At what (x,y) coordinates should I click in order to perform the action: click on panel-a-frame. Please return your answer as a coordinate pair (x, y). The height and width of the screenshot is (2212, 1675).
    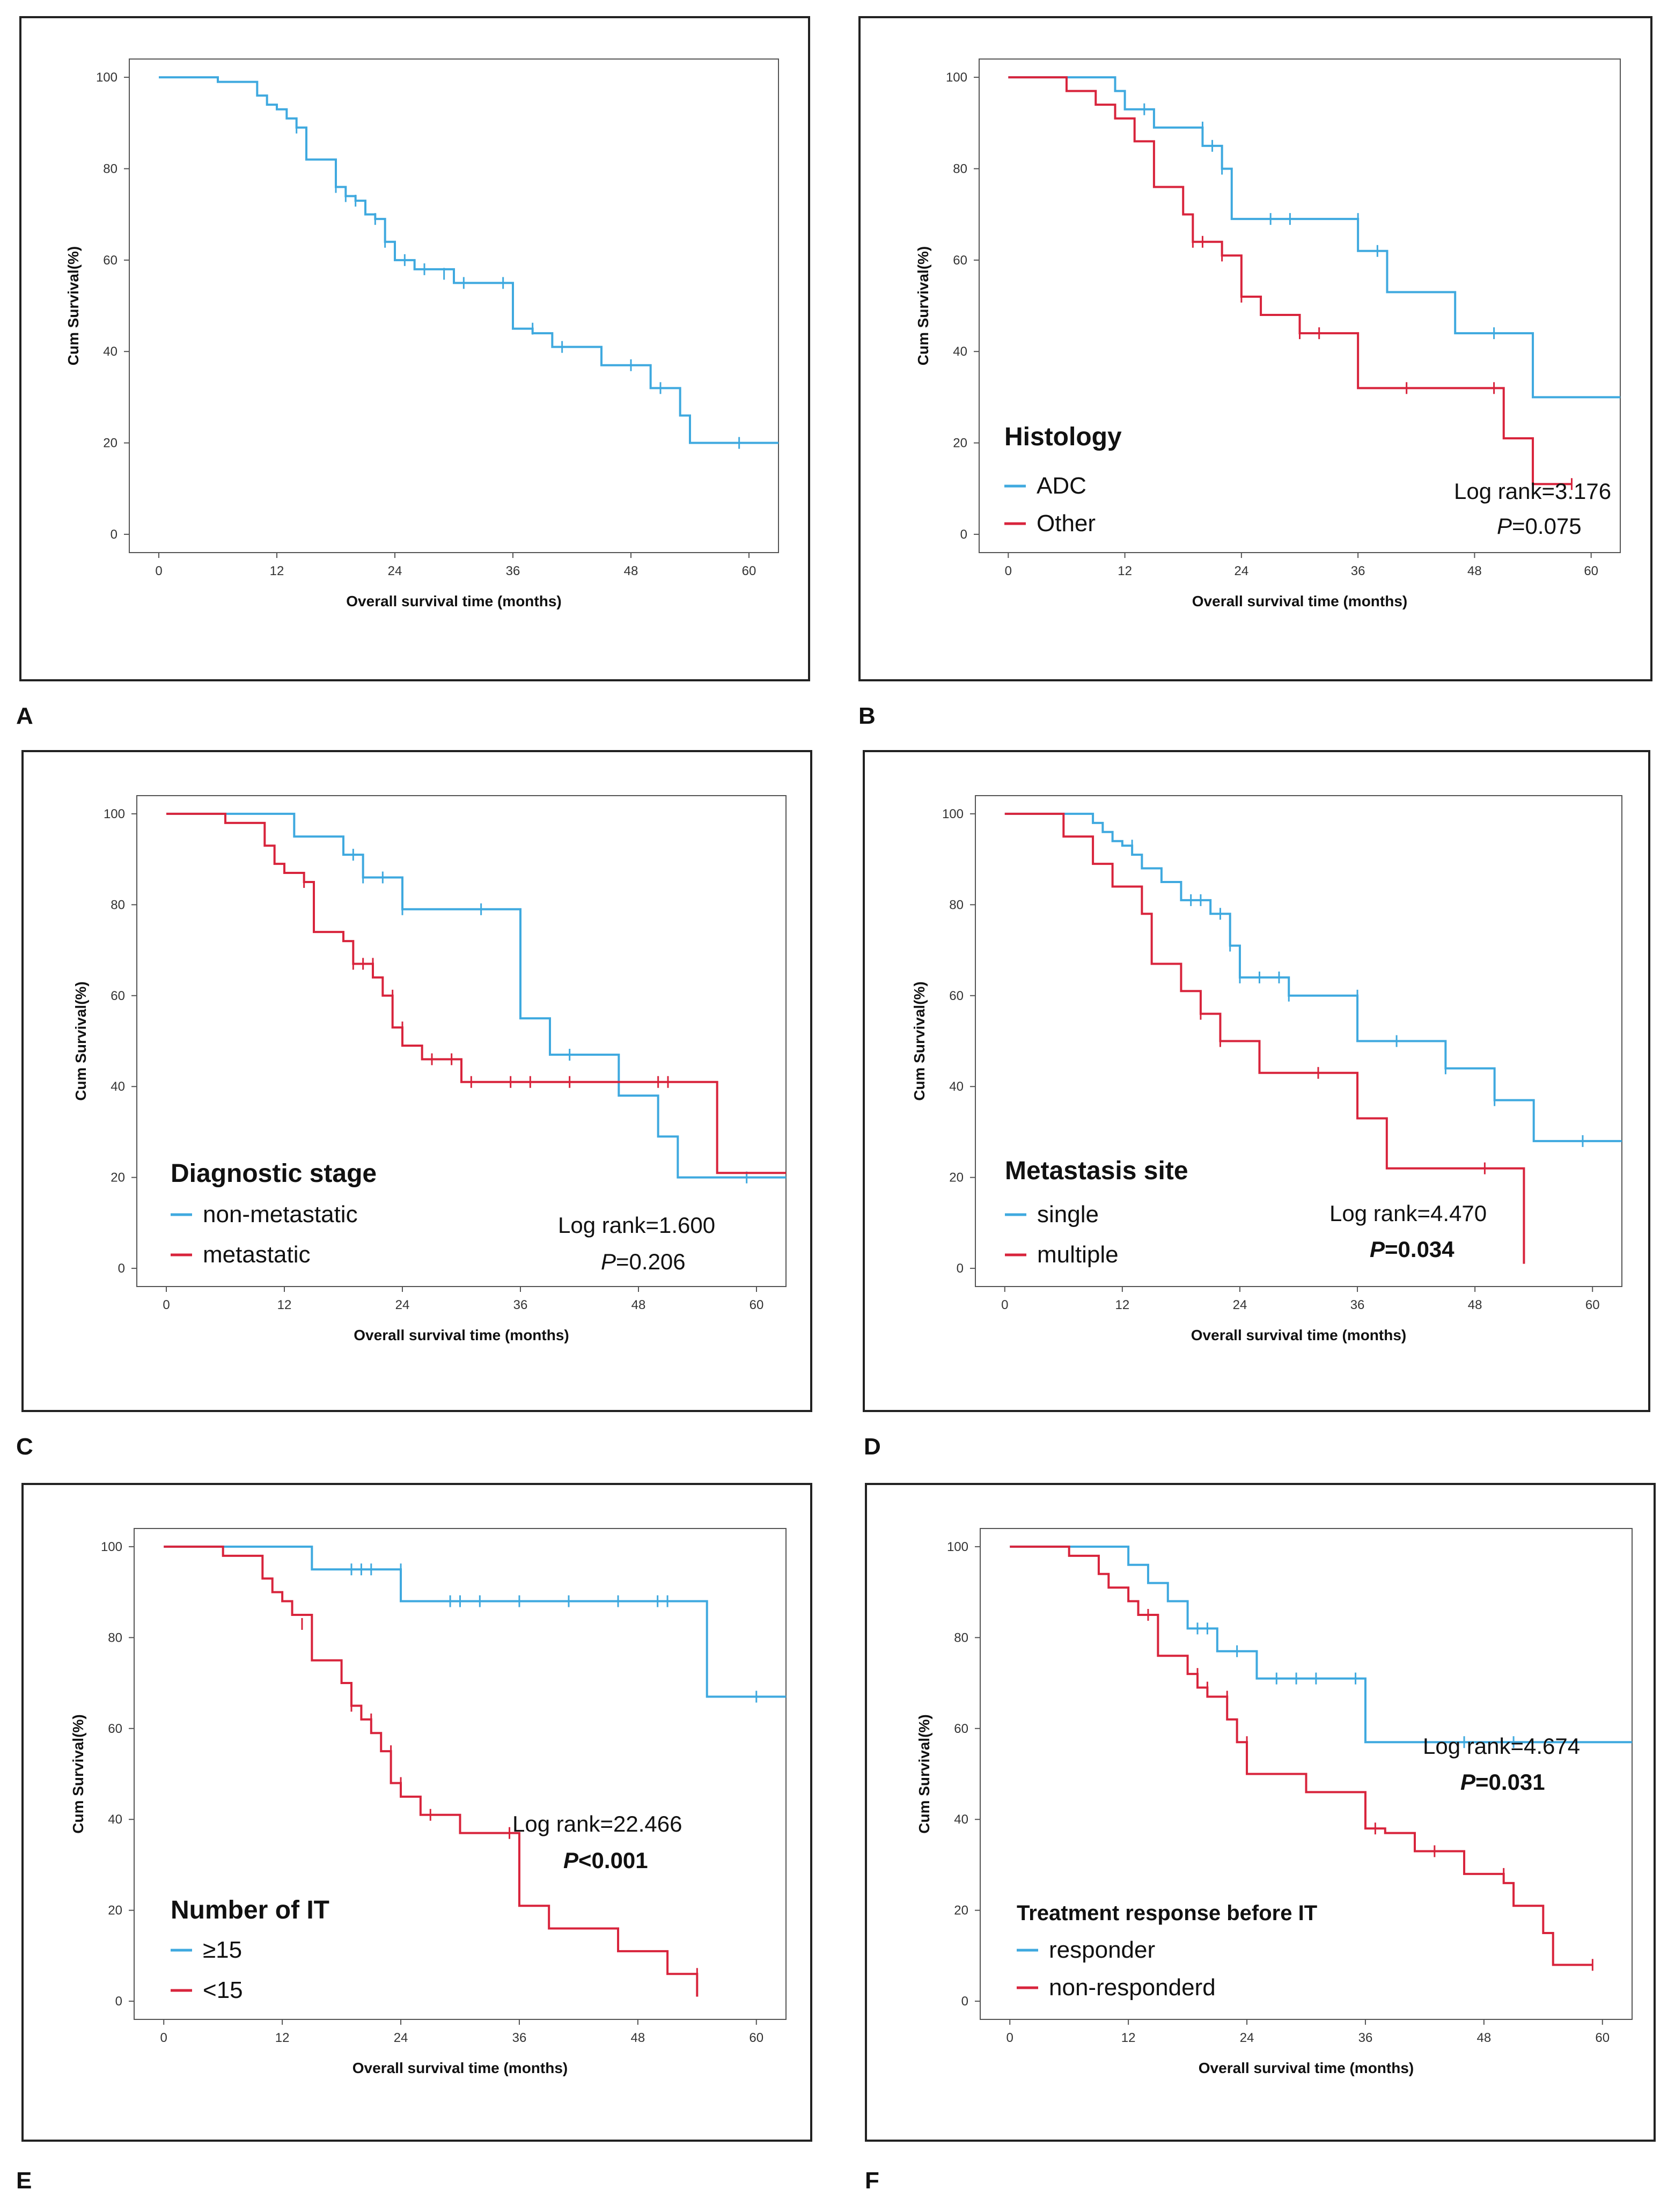
    Looking at the image, I should click on (415, 348).